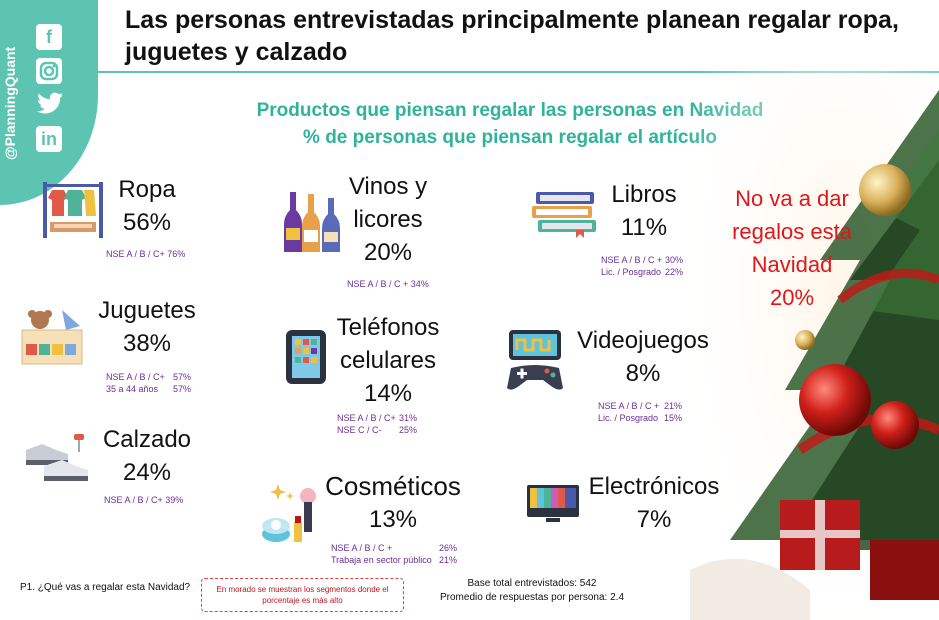  What do you see at coordinates (792, 297) in the screenshot?
I see `no-gift-percentage: 20%` at bounding box center [792, 297].